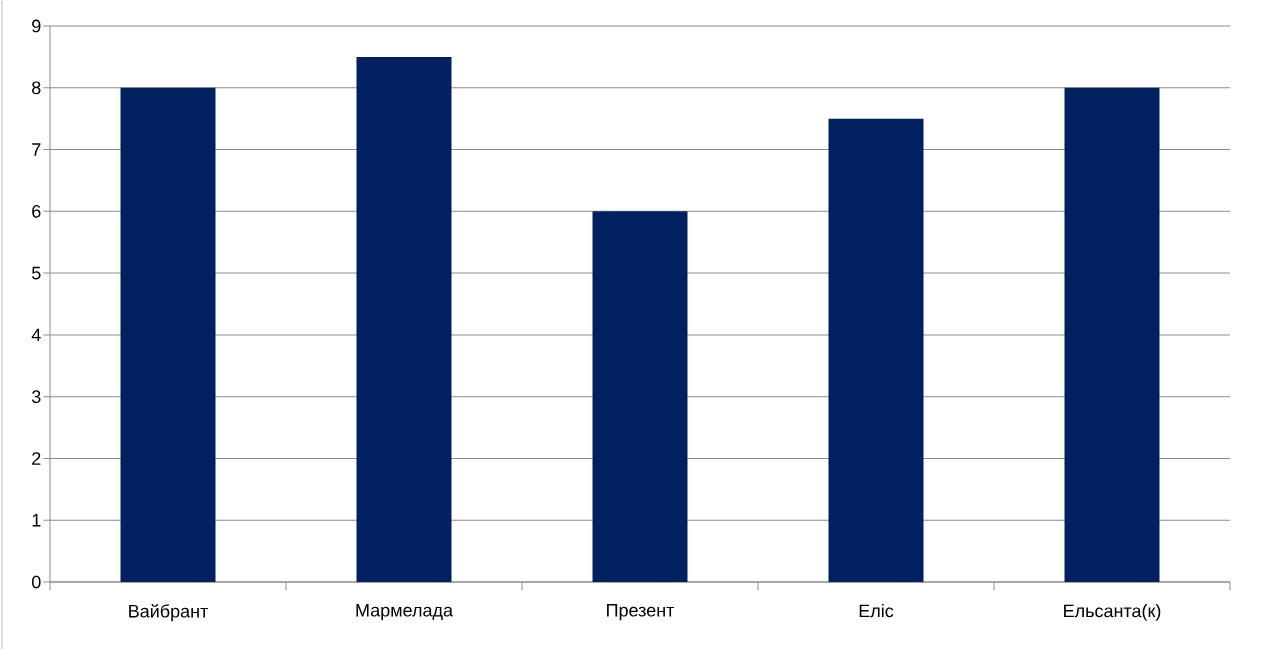  I want to click on y-tick-label: 9, so click(36, 26).